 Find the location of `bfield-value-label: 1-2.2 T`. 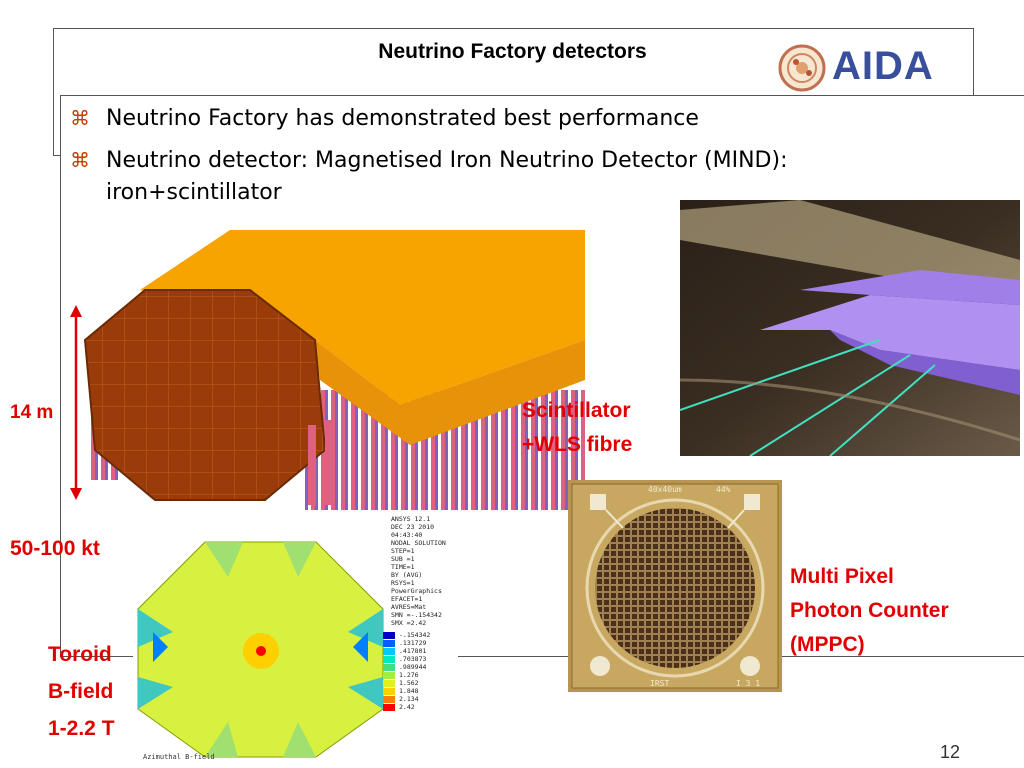

bfield-value-label: 1-2.2 T is located at coordinates (81, 728).